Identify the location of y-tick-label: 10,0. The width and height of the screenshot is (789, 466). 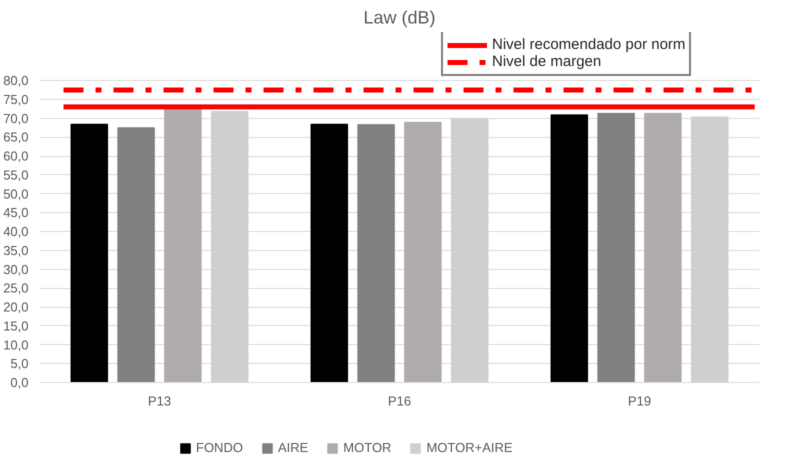
(16, 344).